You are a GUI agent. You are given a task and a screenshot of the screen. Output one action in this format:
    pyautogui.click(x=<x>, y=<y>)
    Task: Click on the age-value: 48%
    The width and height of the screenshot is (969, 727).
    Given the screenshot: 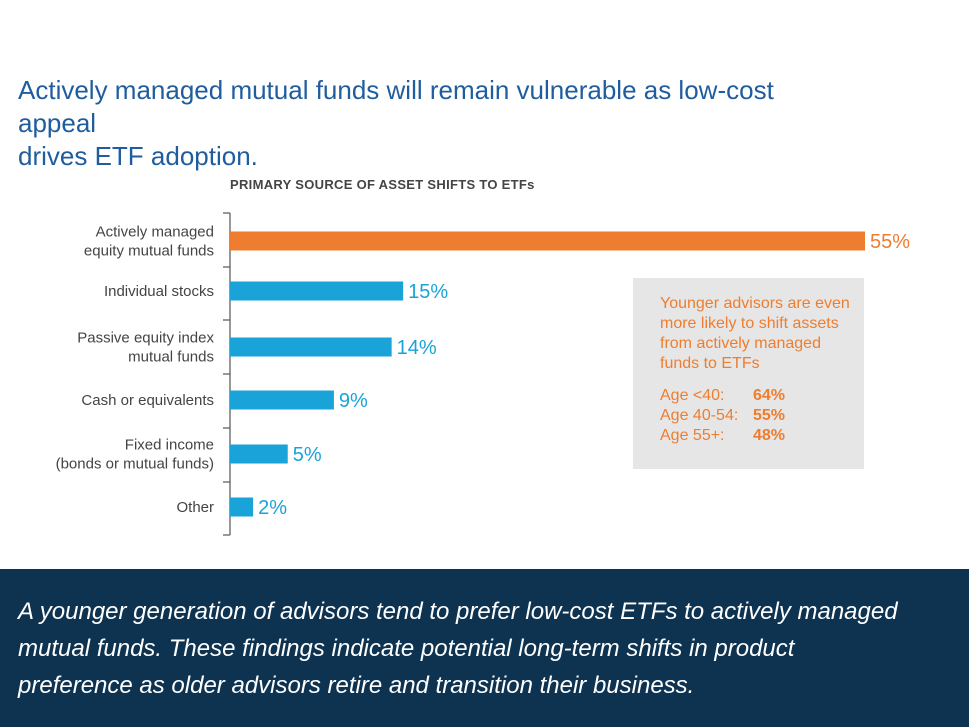 What is the action you would take?
    pyautogui.click(x=769, y=435)
    